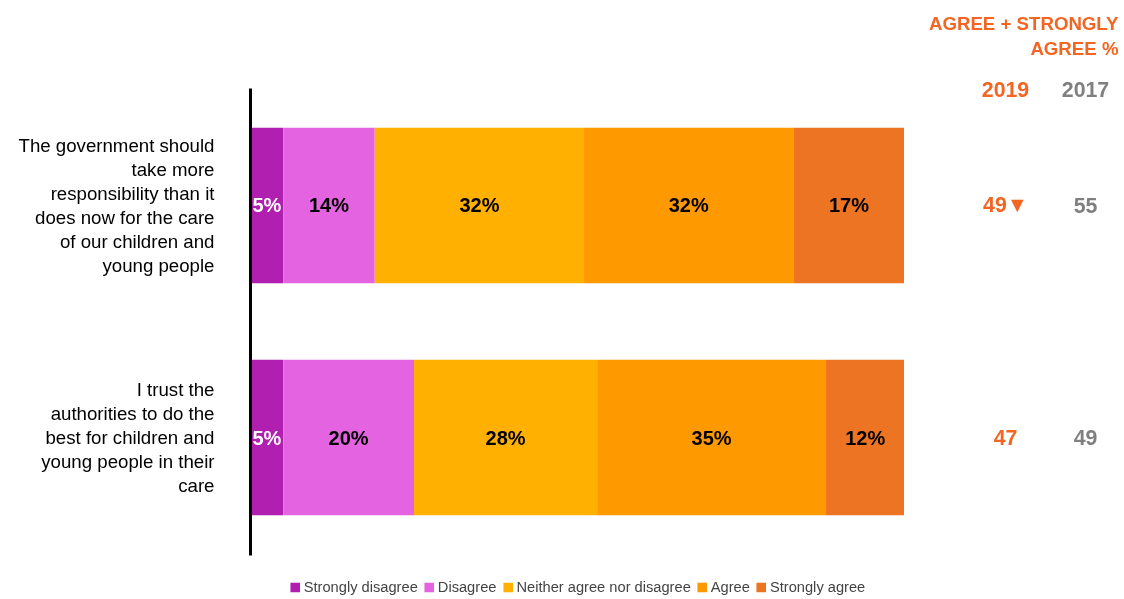 This screenshot has height=599, width=1124. What do you see at coordinates (1085, 89) in the screenshot?
I see `text: 2017` at bounding box center [1085, 89].